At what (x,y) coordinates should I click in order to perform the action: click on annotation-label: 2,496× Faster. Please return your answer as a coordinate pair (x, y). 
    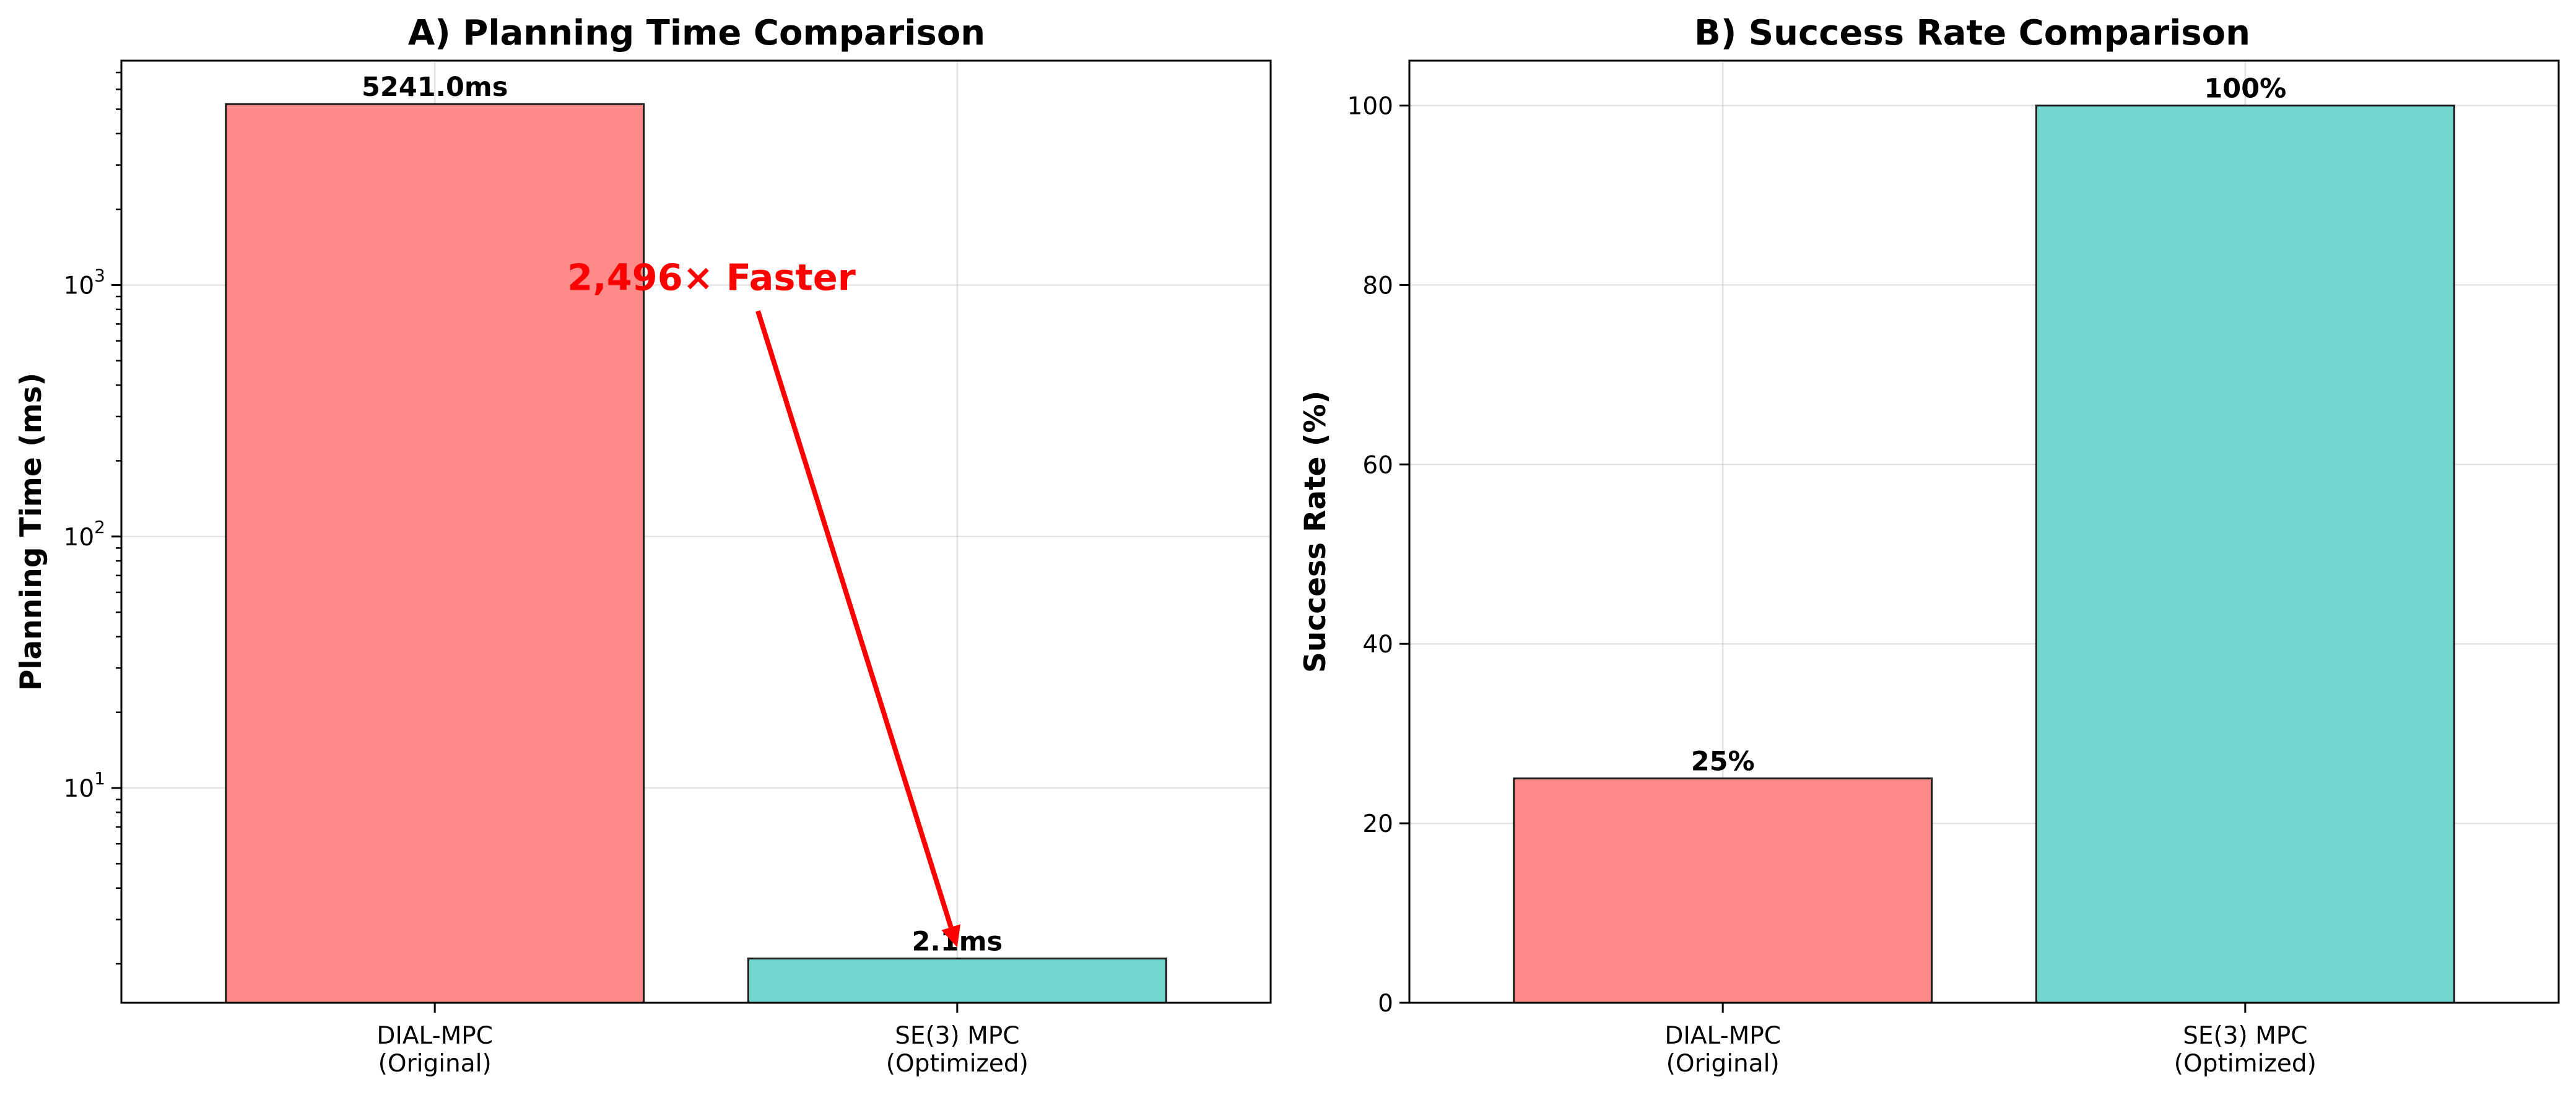
    Looking at the image, I should click on (711, 277).